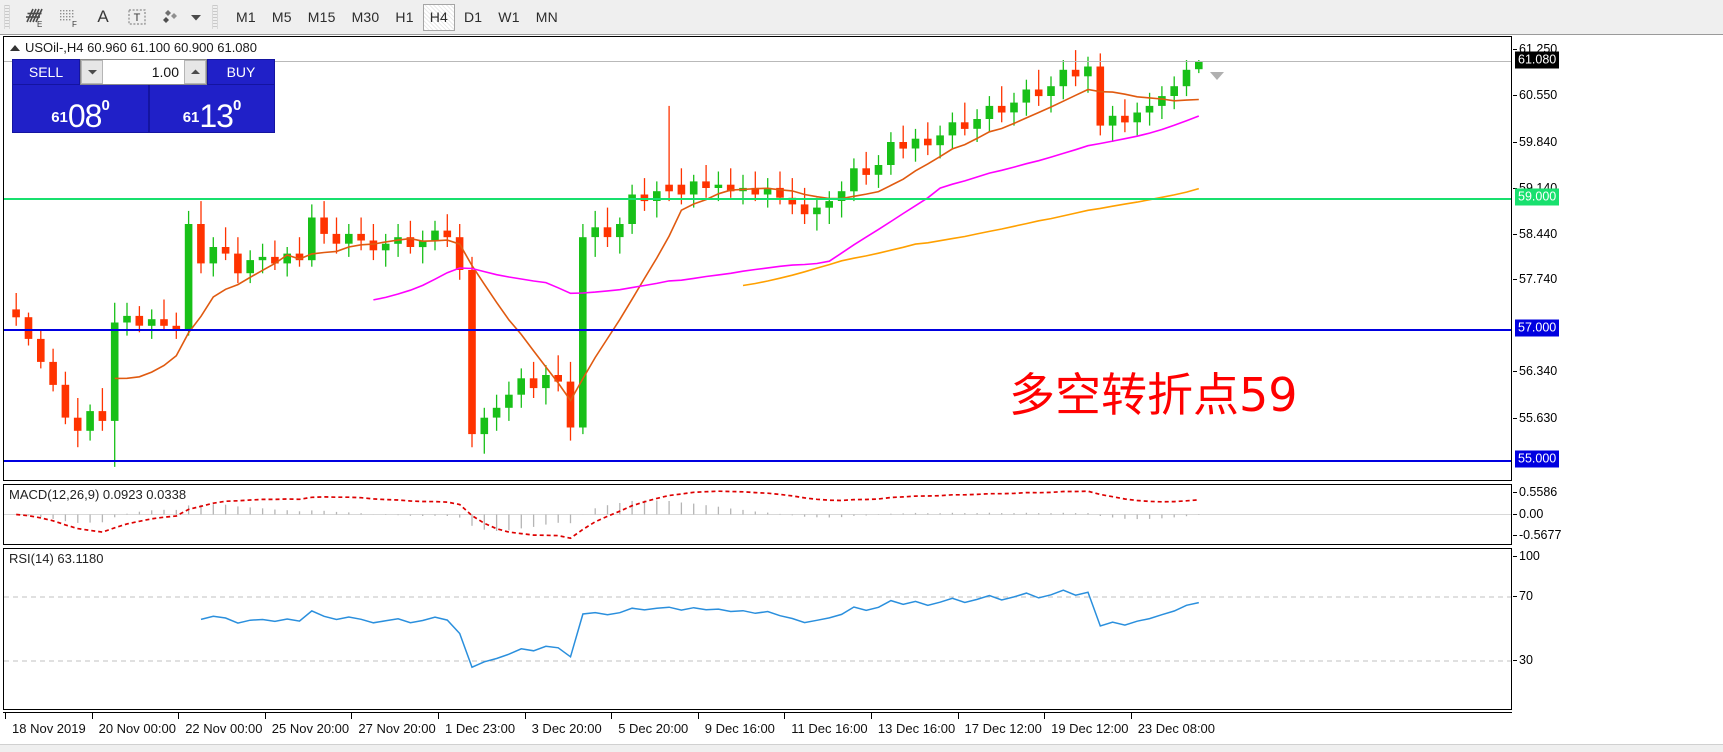 This screenshot has width=1723, height=752. What do you see at coordinates (45, 724) in the screenshot?
I see `time-tick: 18 Nov 2019` at bounding box center [45, 724].